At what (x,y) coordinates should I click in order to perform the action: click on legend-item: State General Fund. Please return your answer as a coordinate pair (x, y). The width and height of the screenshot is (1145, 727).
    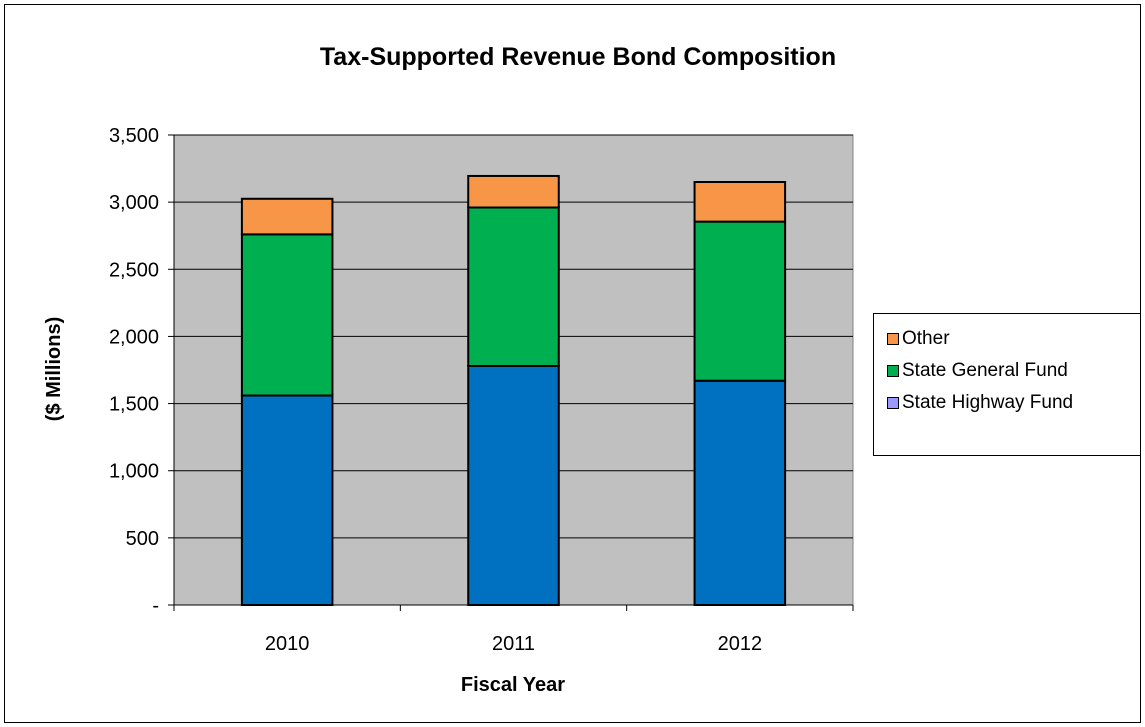
    Looking at the image, I should click on (1007, 371).